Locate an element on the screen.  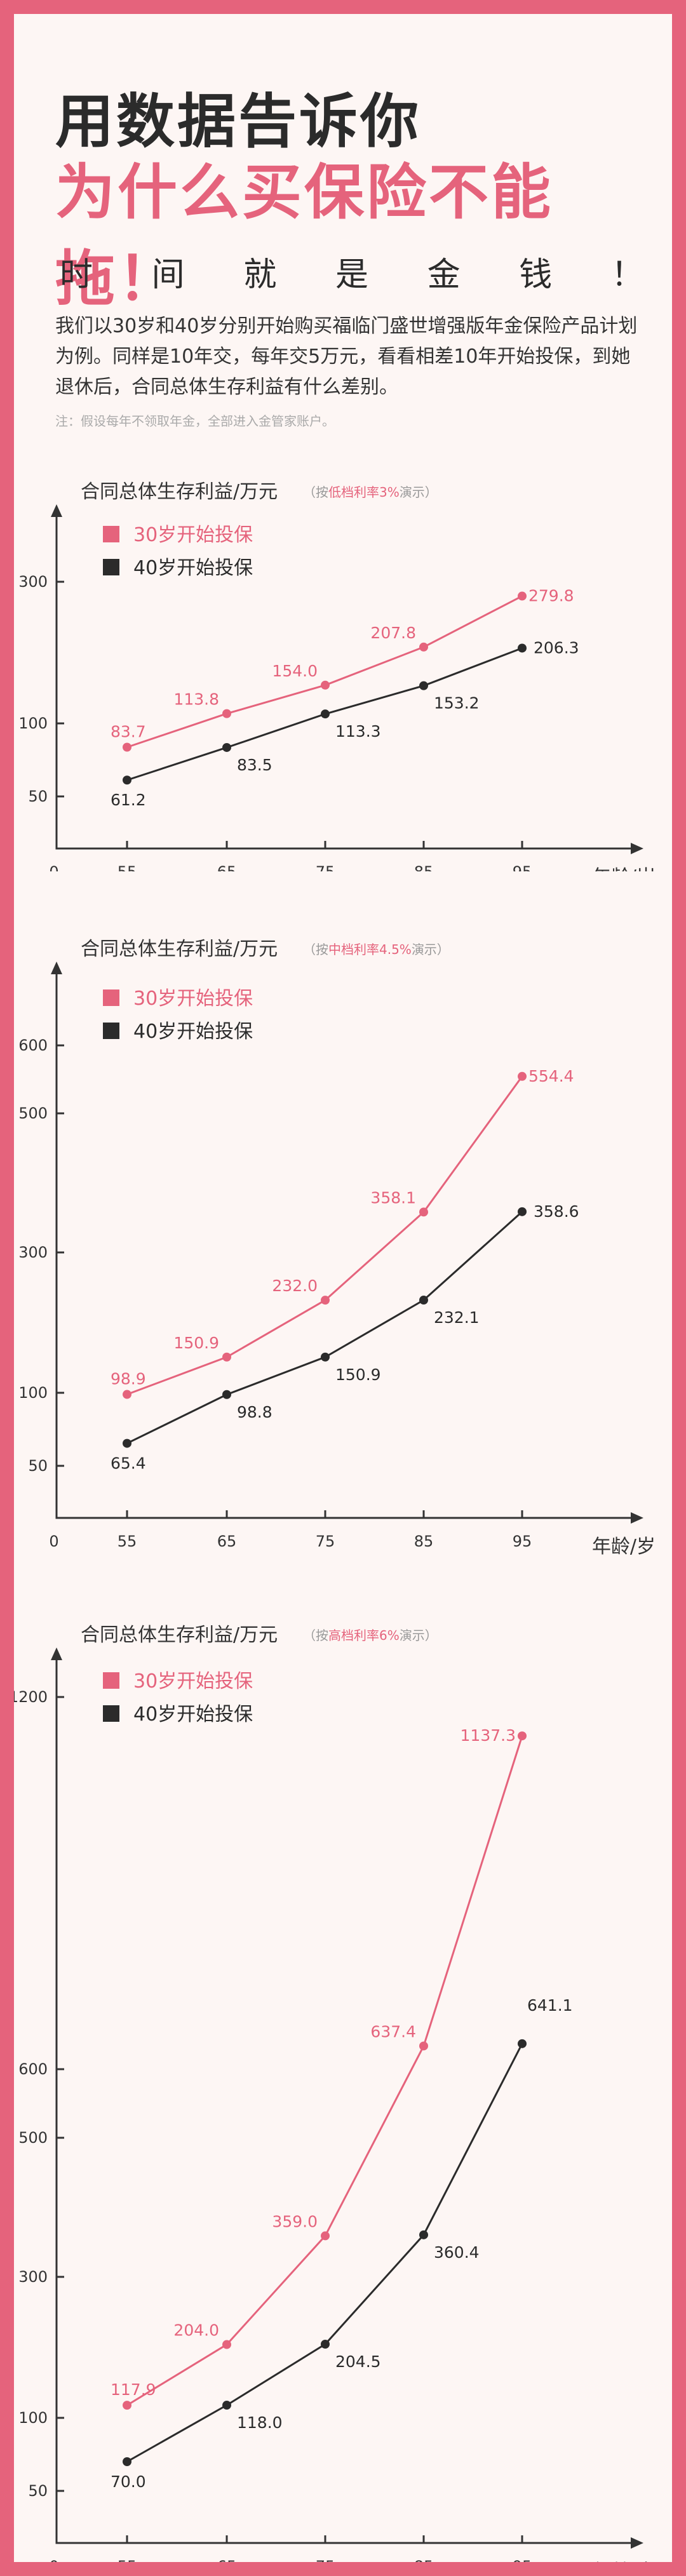
slogan-char: 时 is located at coordinates (76, 275).